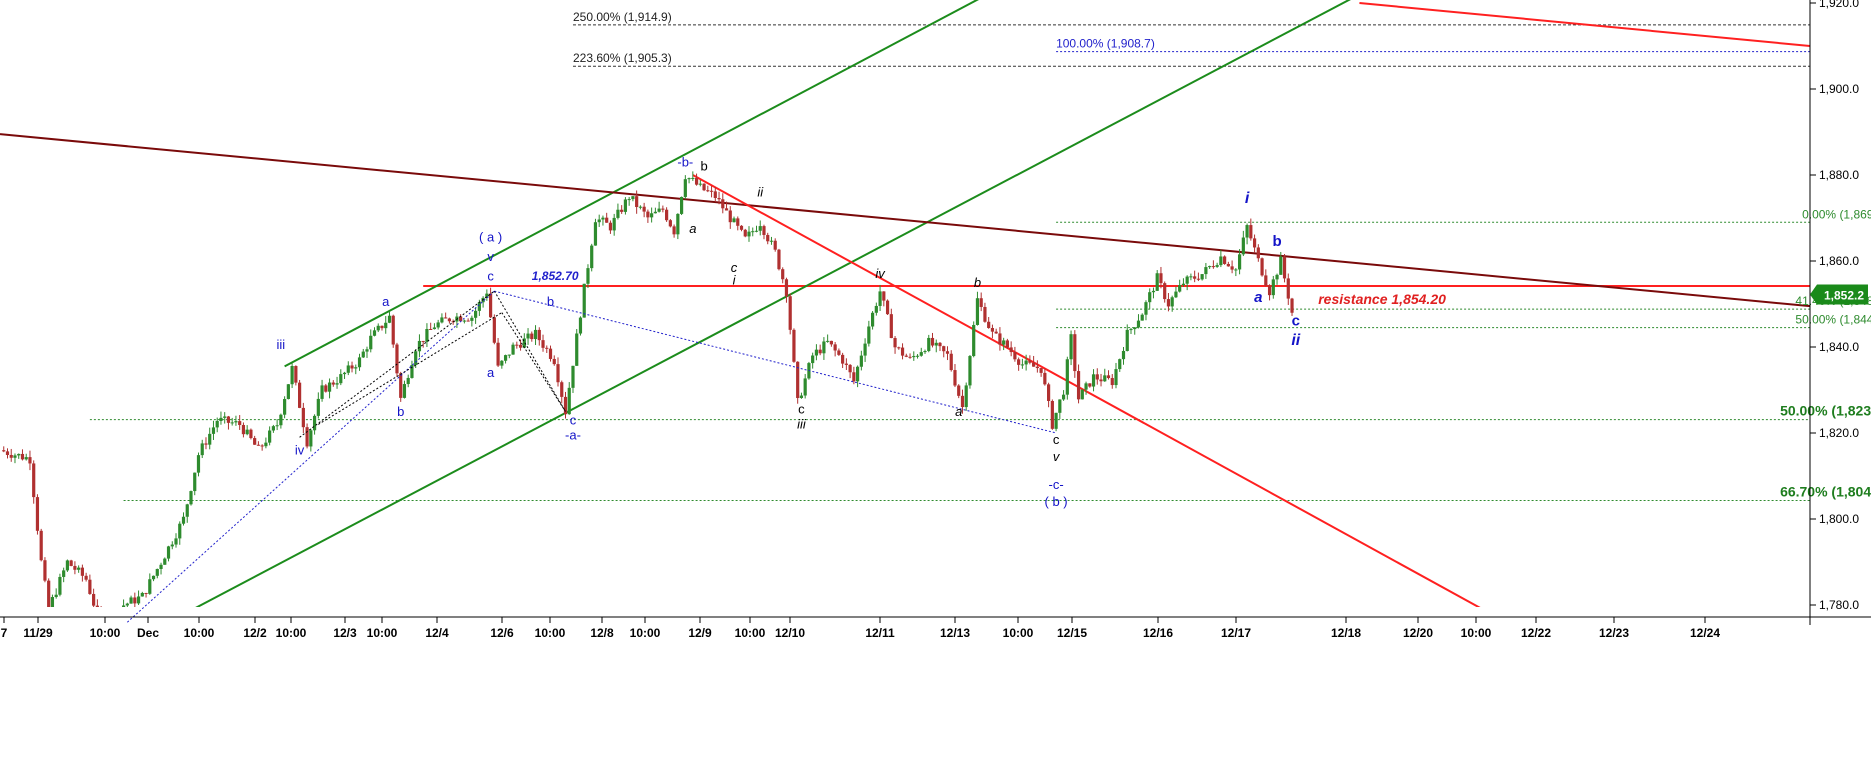 Image resolution: width=1871 pixels, height=769 pixels. I want to click on fib-667-label: 66.70% (1,804.3), so click(1825, 492).